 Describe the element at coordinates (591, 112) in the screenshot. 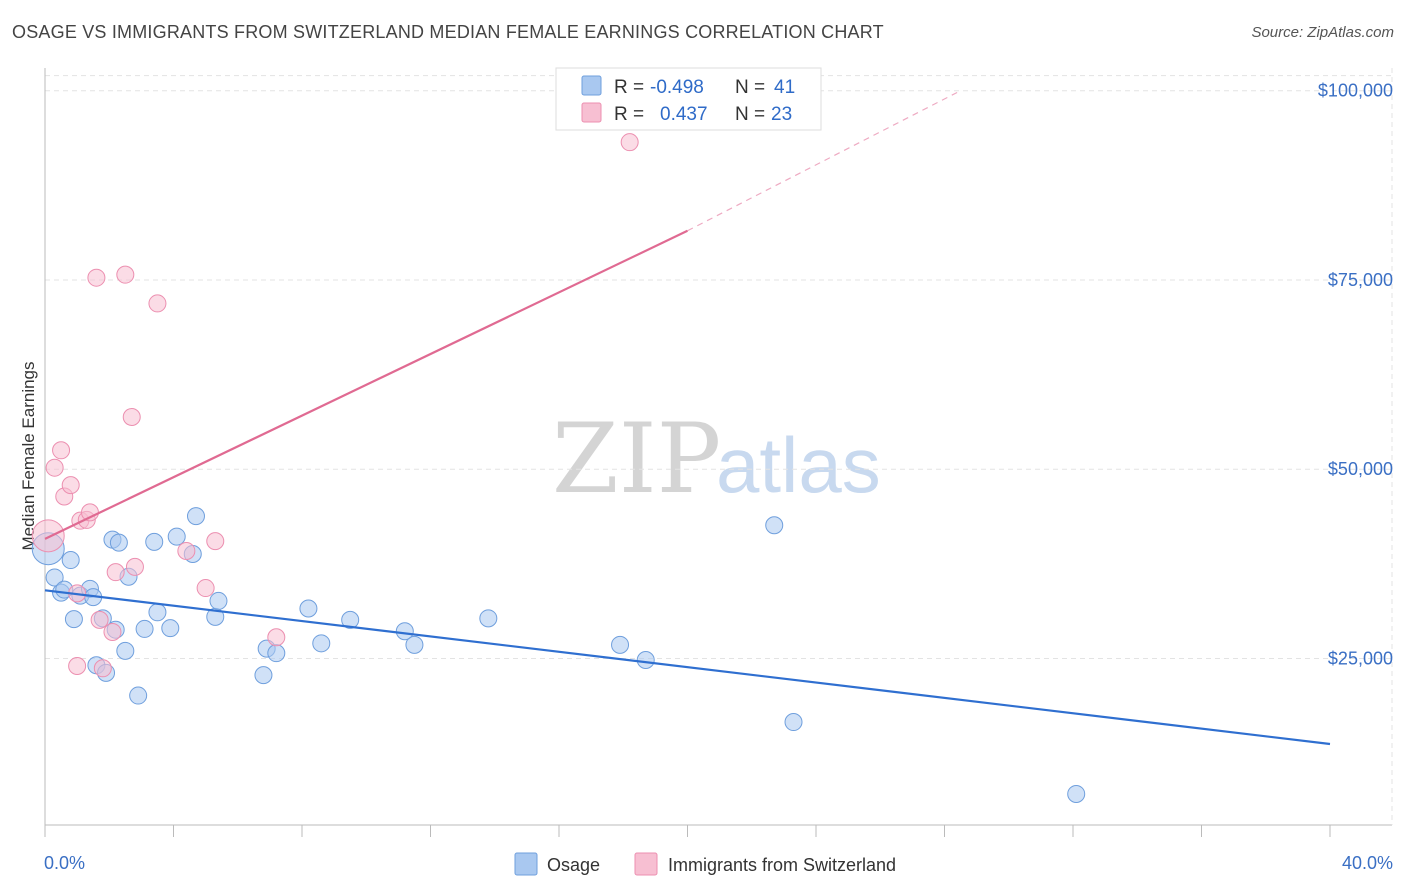

I see `legend-swatch-switzerland` at that location.